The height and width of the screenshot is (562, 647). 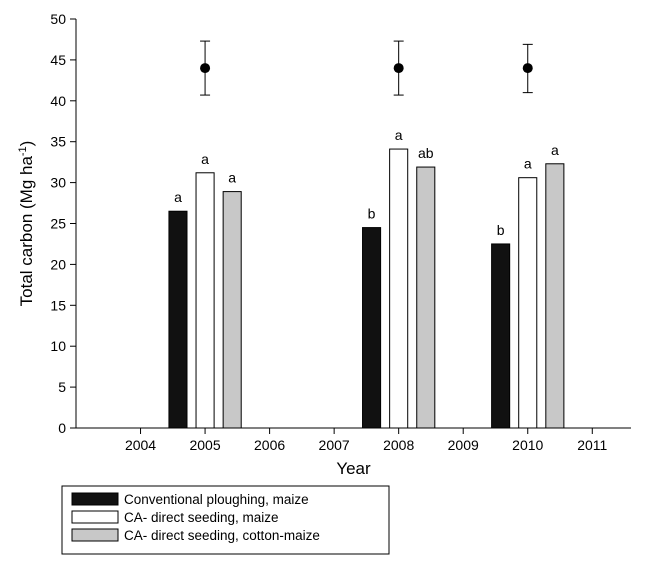 I want to click on y-tick-label: 45, so click(x=58, y=60).